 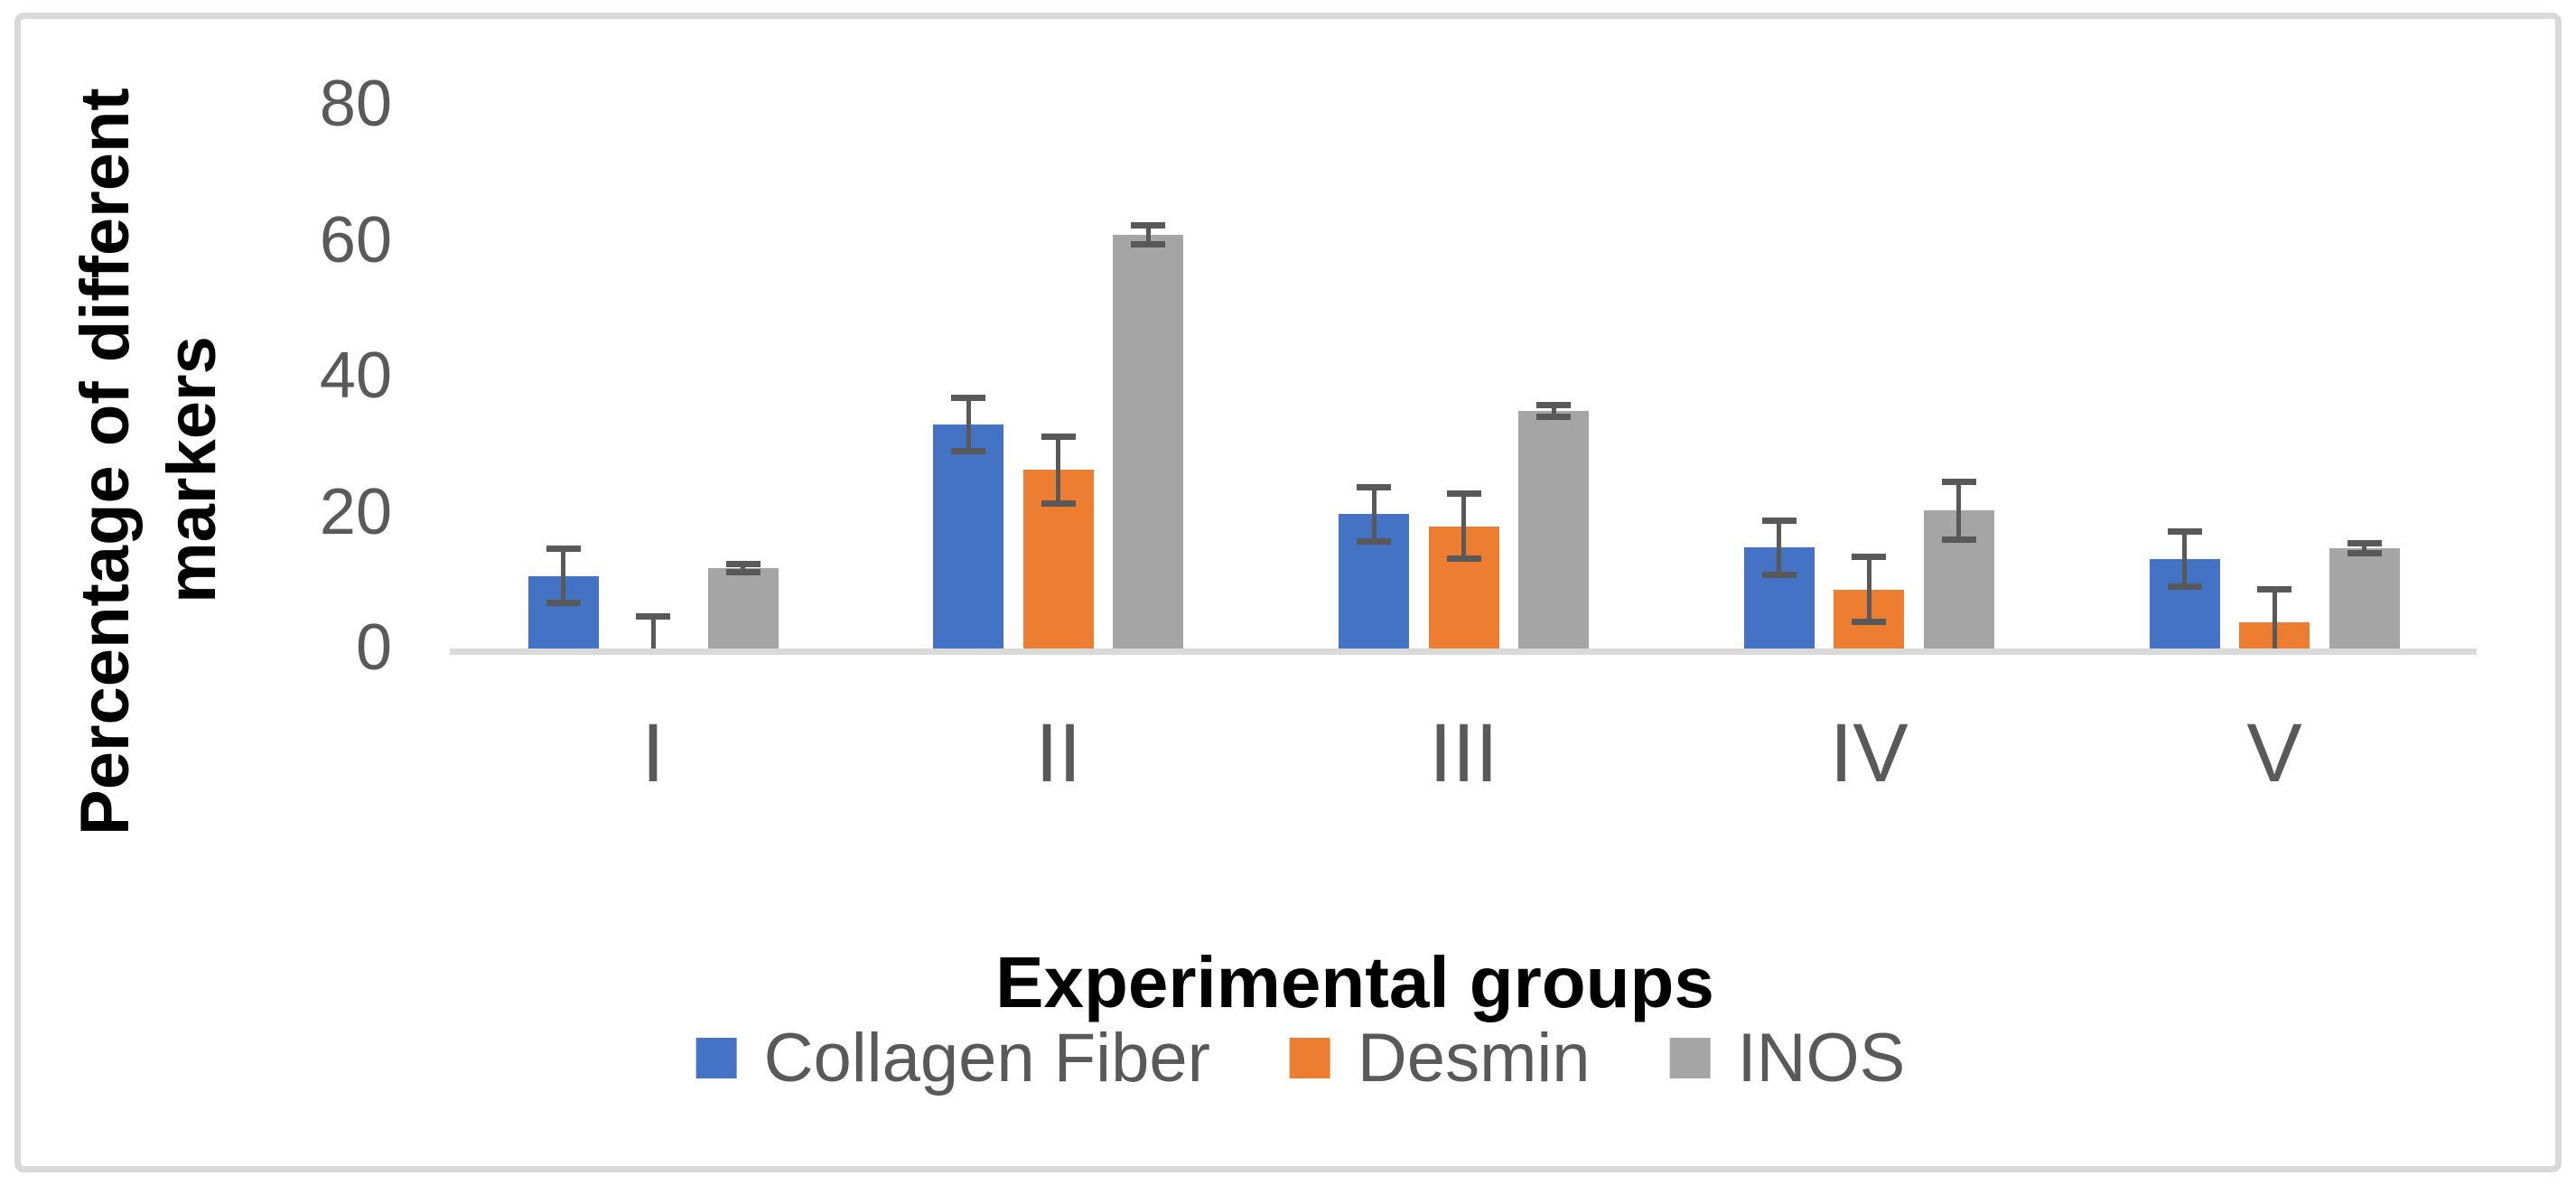 I want to click on y-tick-label: 60, so click(x=355, y=239).